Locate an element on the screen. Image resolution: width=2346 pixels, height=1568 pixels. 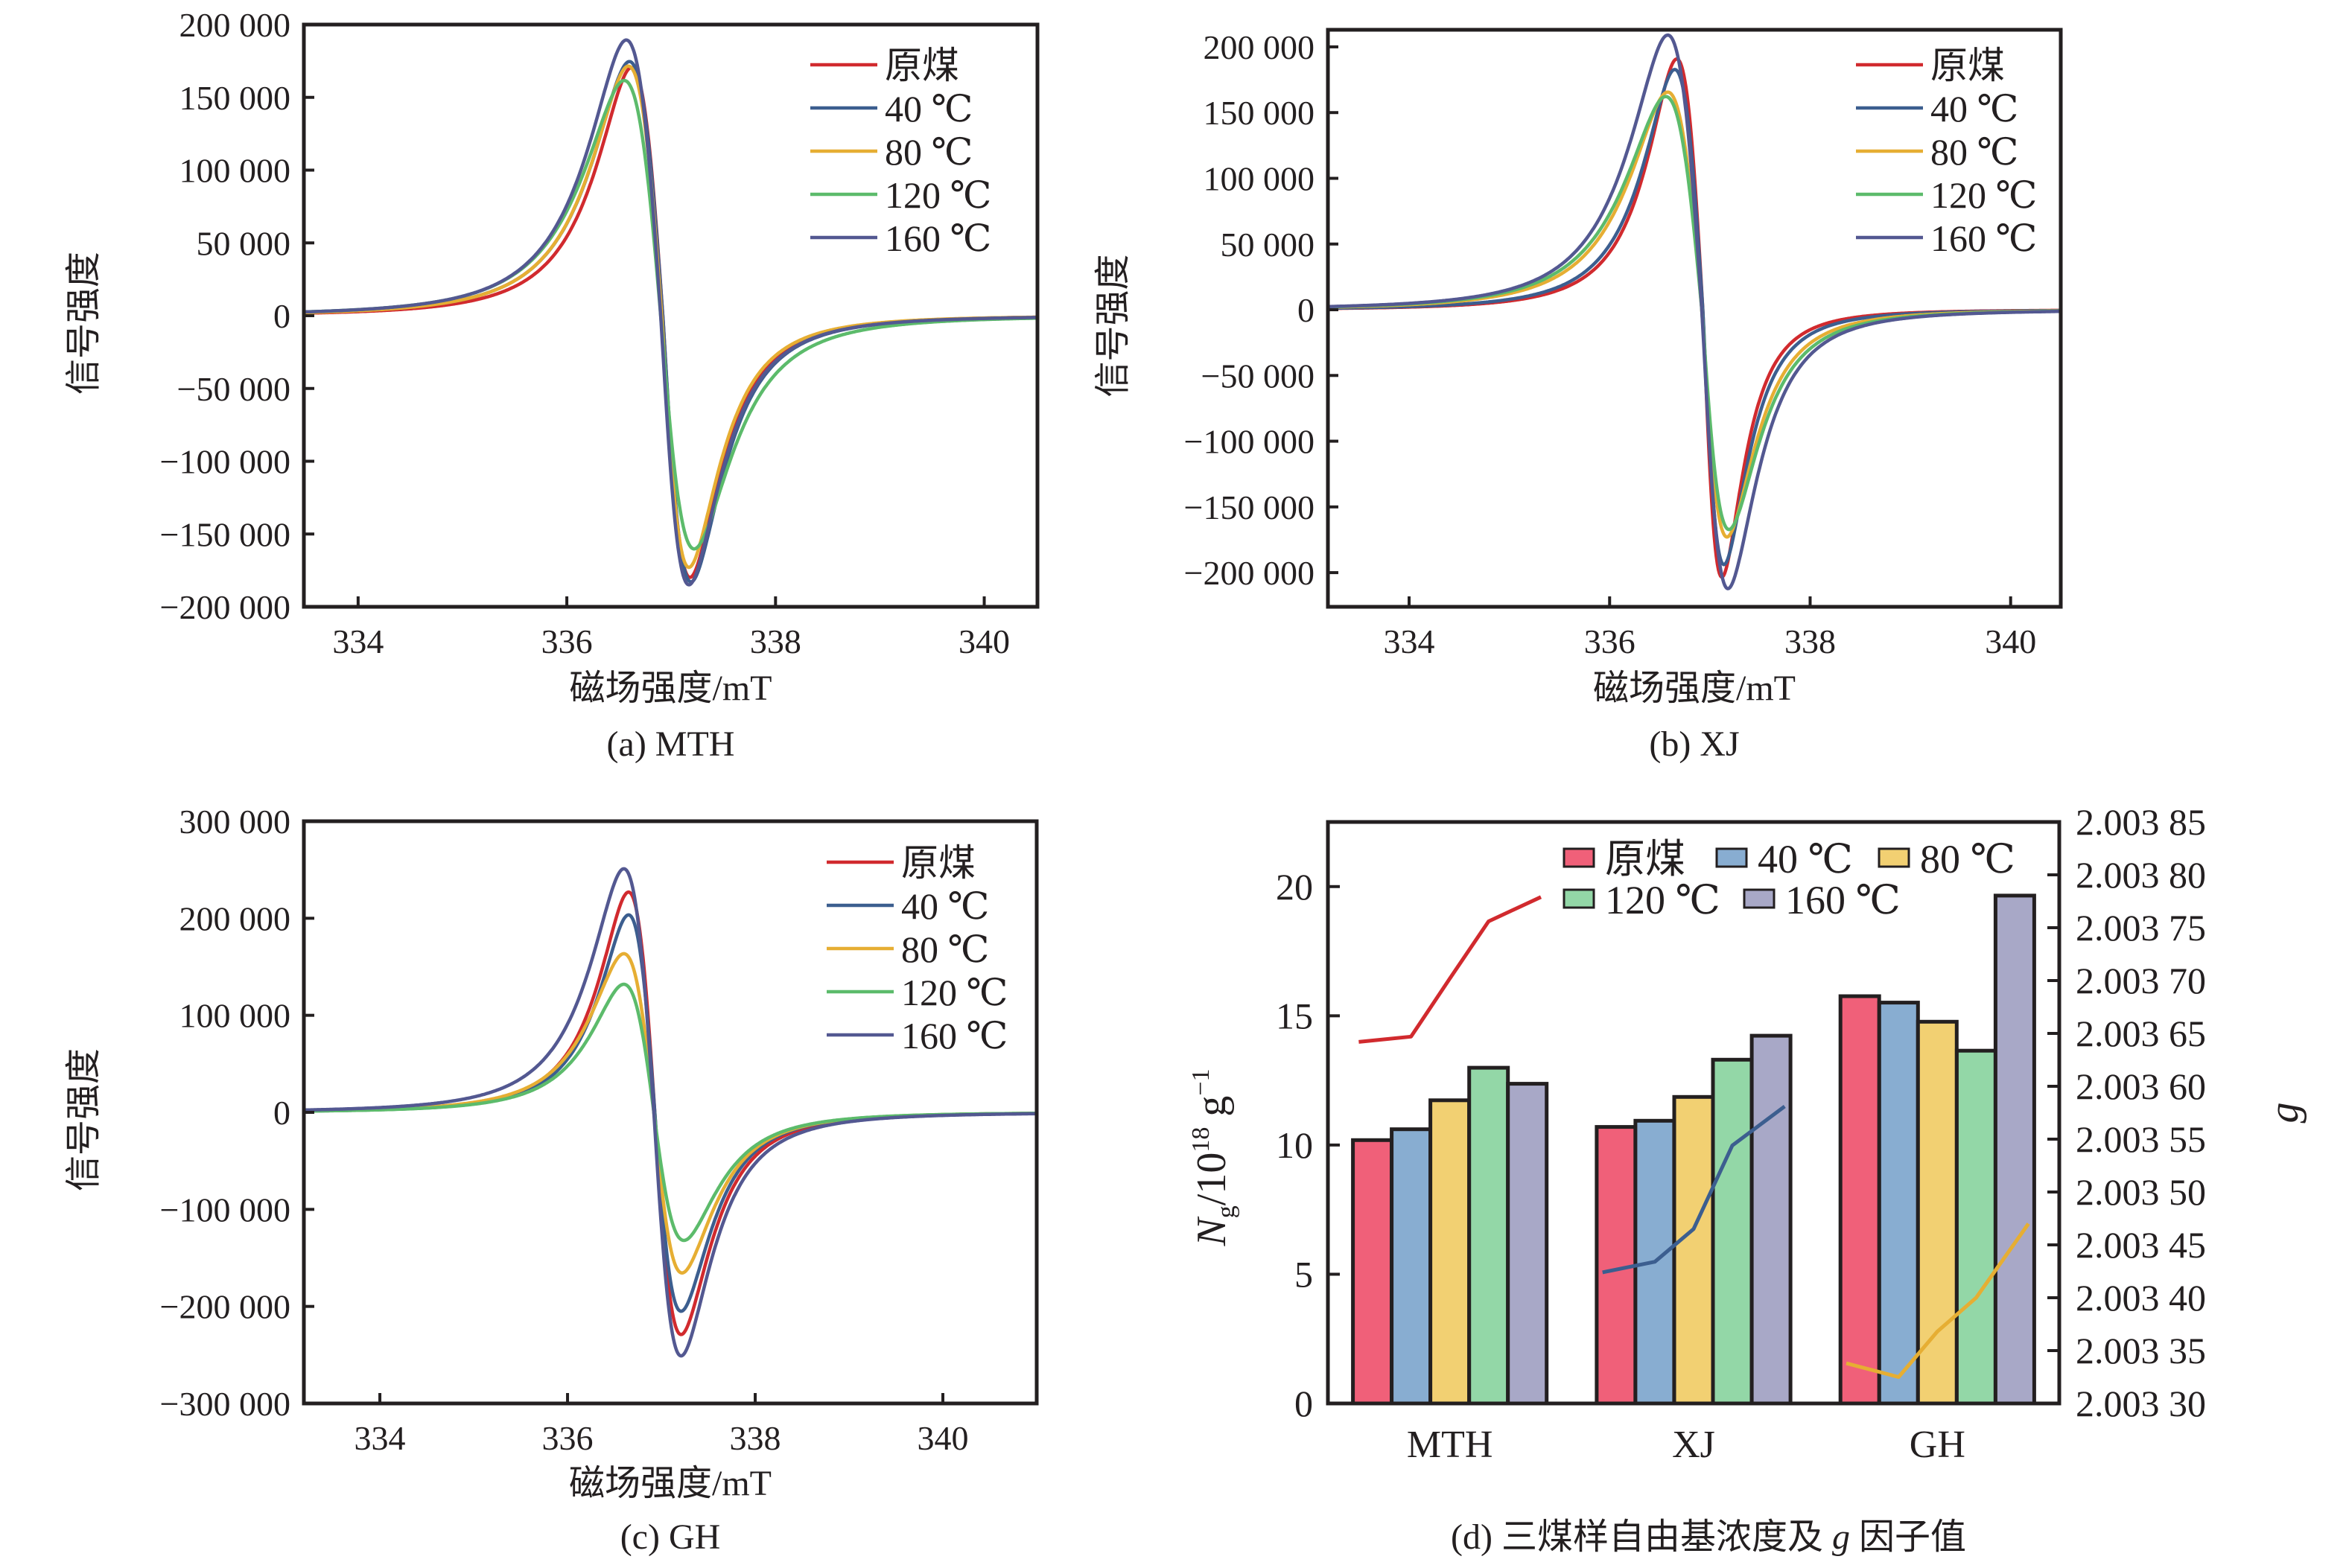
y-axis-title: 信号强度 is located at coordinates (1113, 325).